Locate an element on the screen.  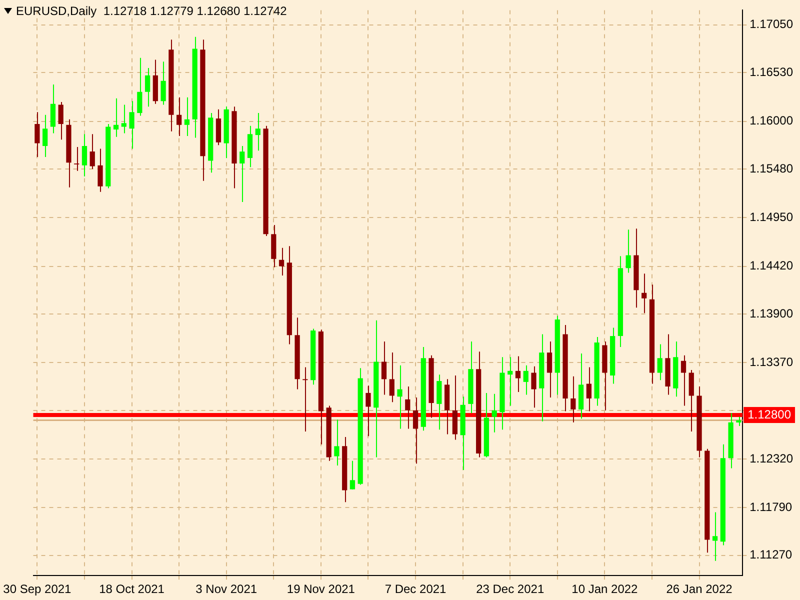
x-tick-label: 23 Dec 2021 is located at coordinates (510, 589).